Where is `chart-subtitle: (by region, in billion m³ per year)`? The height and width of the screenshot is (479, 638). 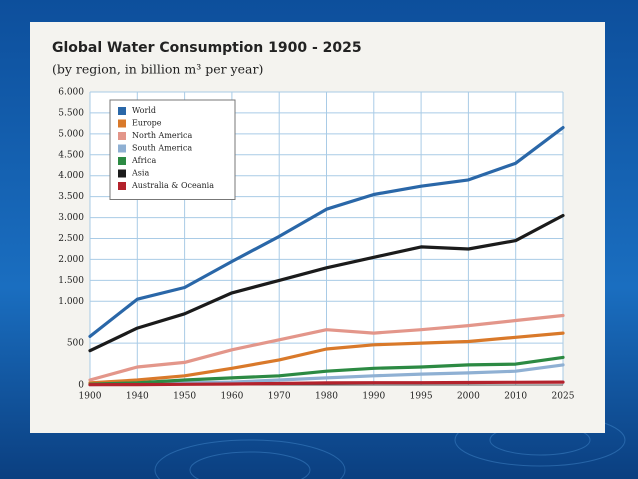 chart-subtitle: (by region, in billion m³ per year) is located at coordinates (157, 69).